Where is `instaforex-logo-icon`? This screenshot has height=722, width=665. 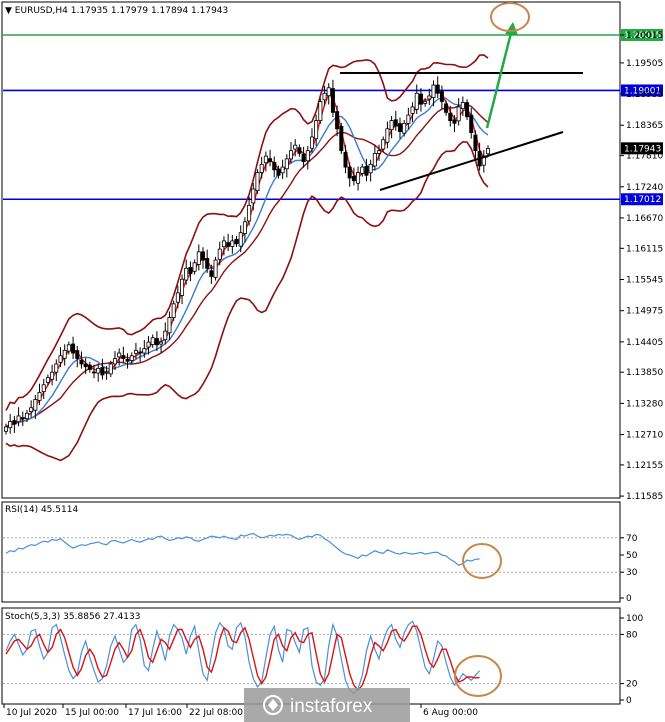 instaforex-logo-icon is located at coordinates (273, 705).